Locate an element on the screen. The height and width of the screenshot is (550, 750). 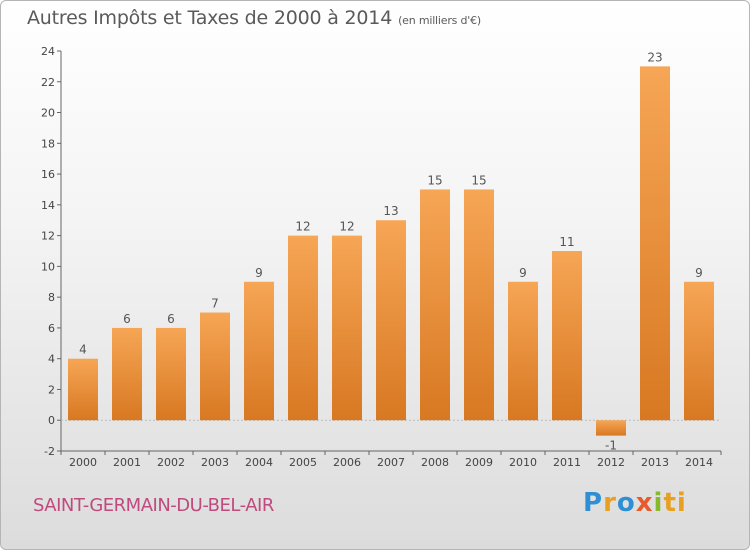
logo-letter: x is located at coordinates (644, 503).